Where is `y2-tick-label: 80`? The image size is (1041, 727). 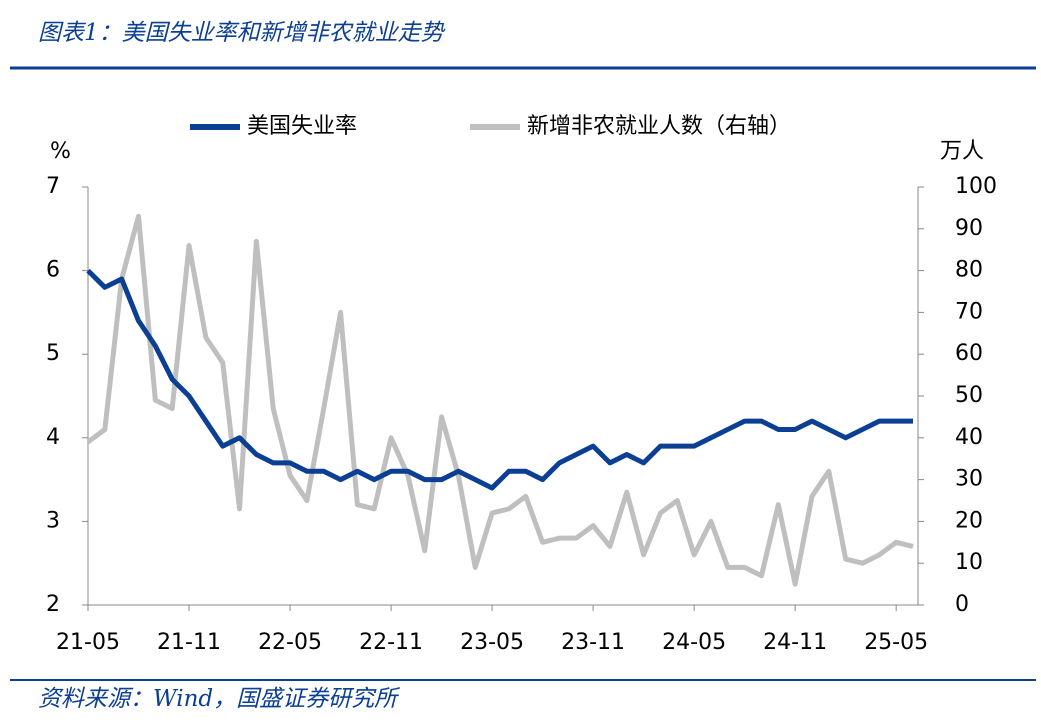
y2-tick-label: 80 is located at coordinates (969, 270).